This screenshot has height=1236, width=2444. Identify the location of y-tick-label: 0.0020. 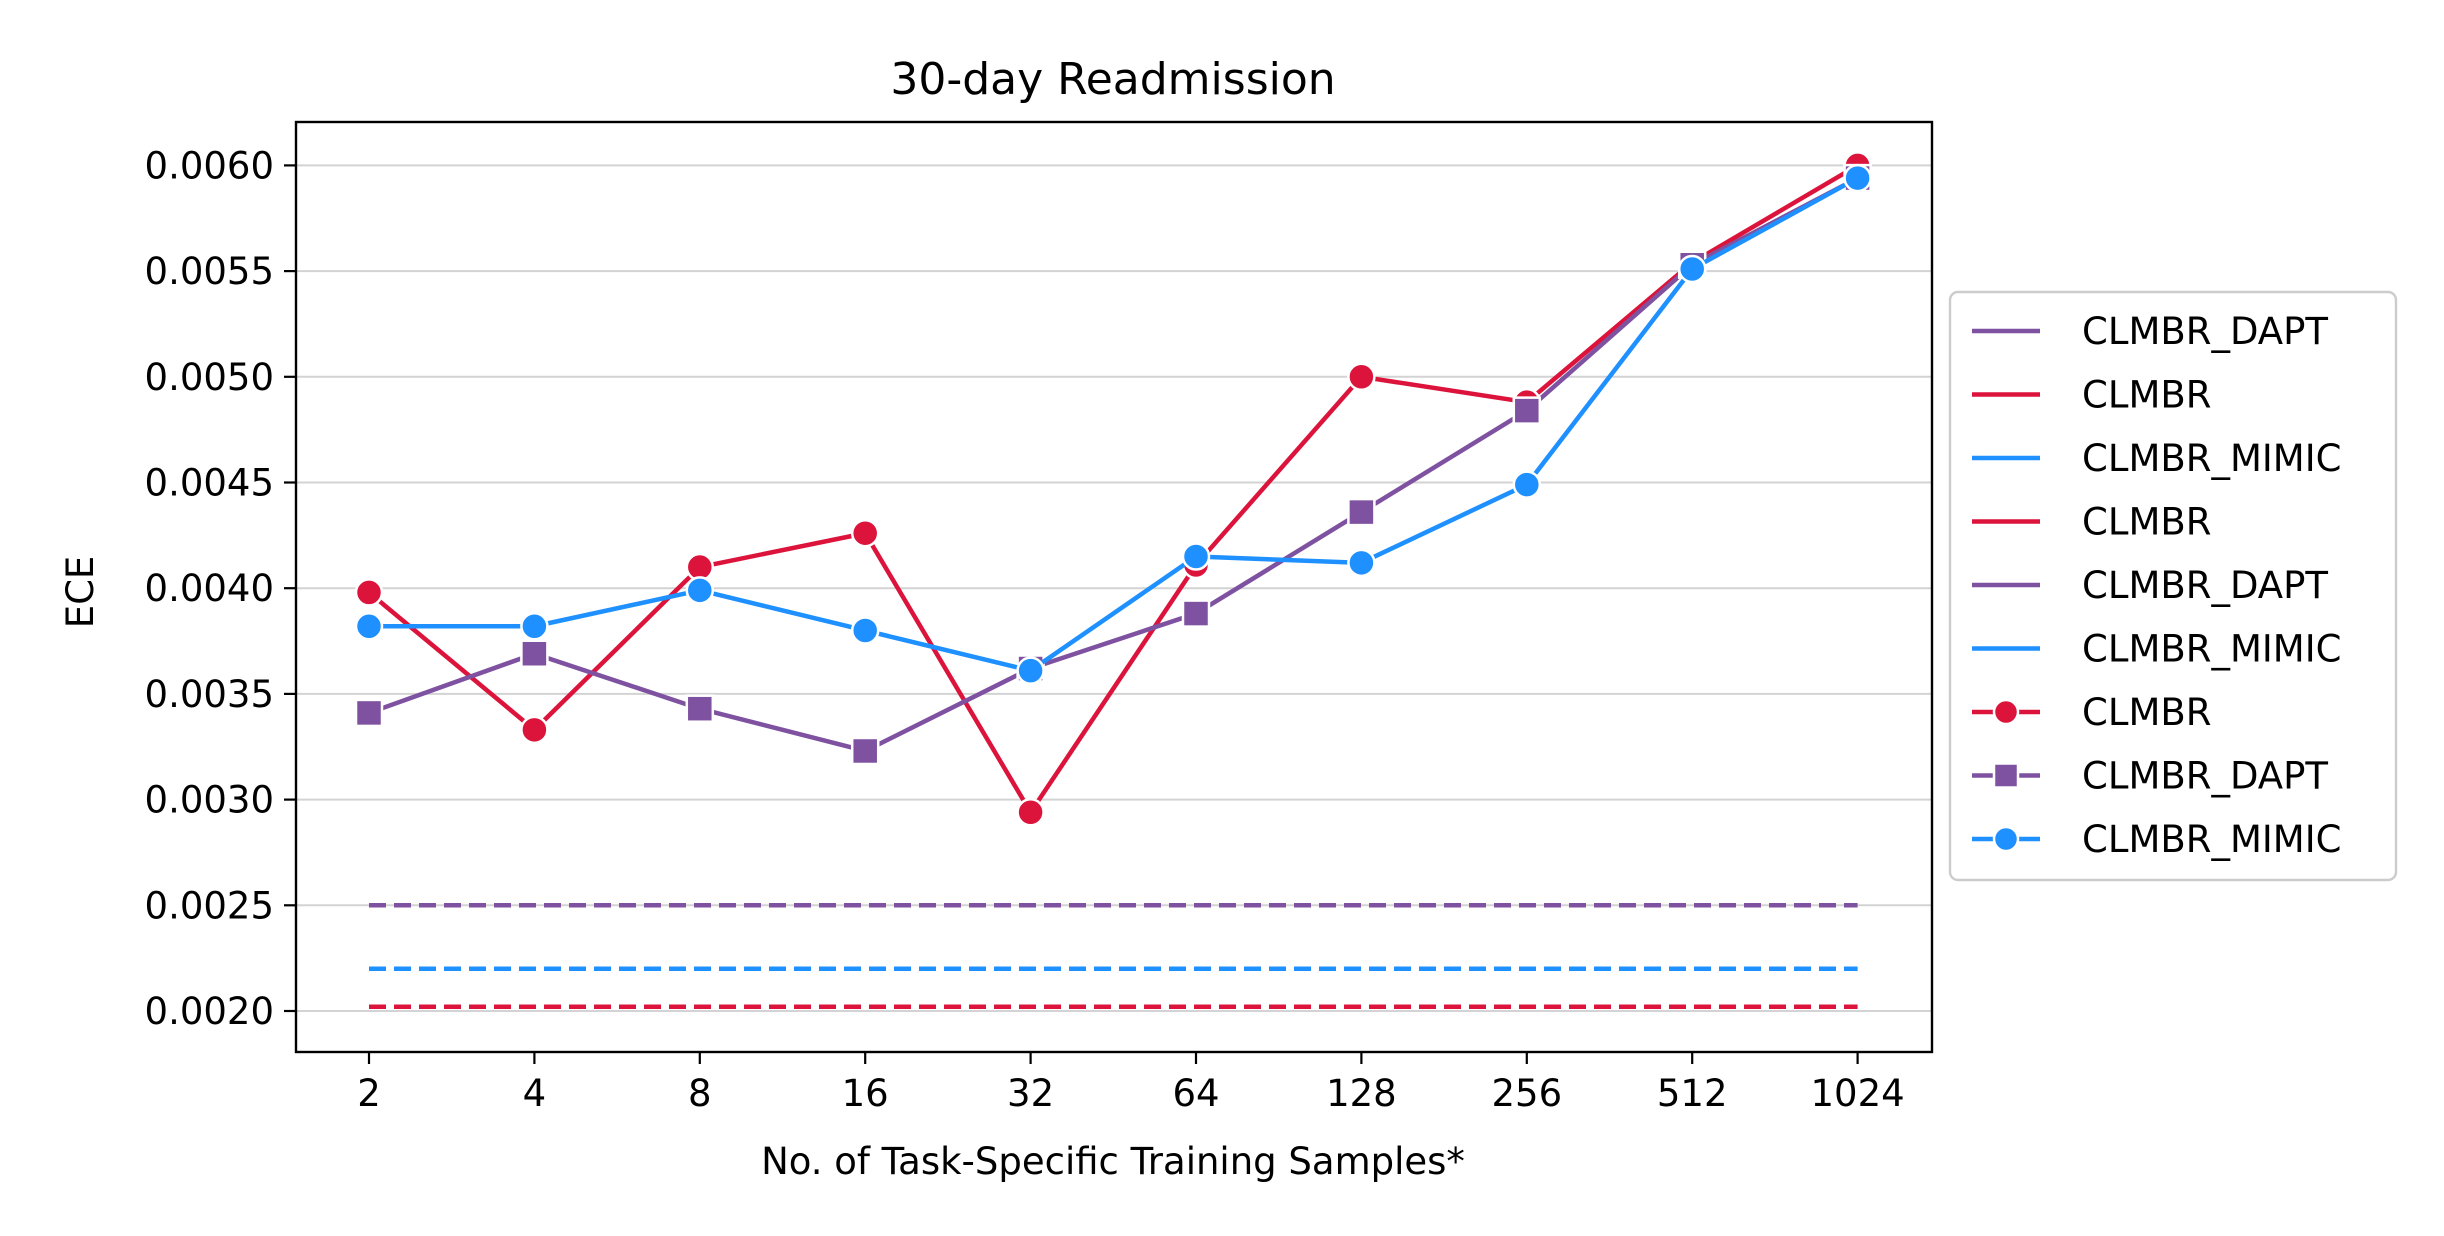
(209, 1011).